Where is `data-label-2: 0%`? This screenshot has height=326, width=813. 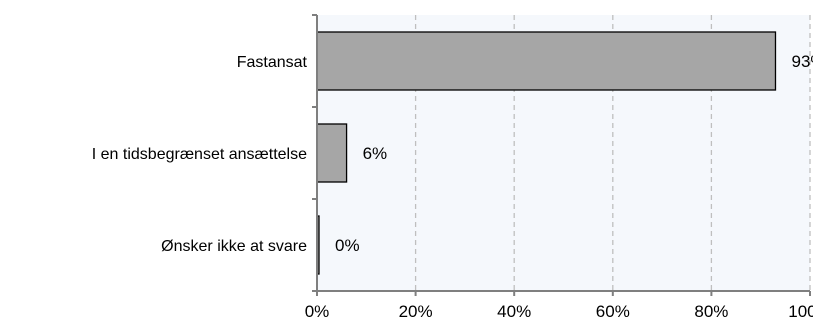
data-label-2: 0% is located at coordinates (347, 245).